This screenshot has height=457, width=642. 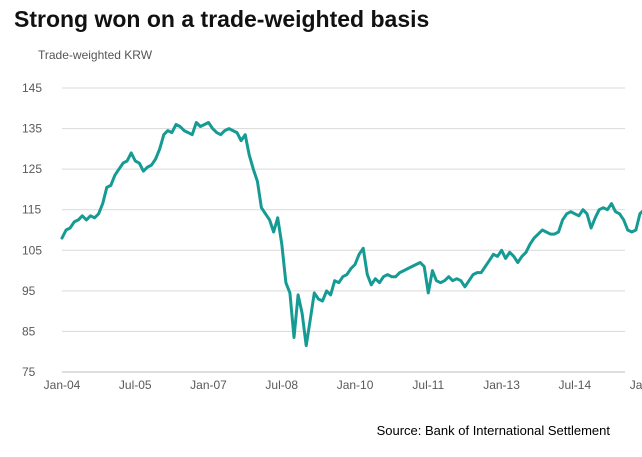 I want to click on y-tick-labels: 75 85 95 105 115 125 135 145, so click(x=32, y=230).